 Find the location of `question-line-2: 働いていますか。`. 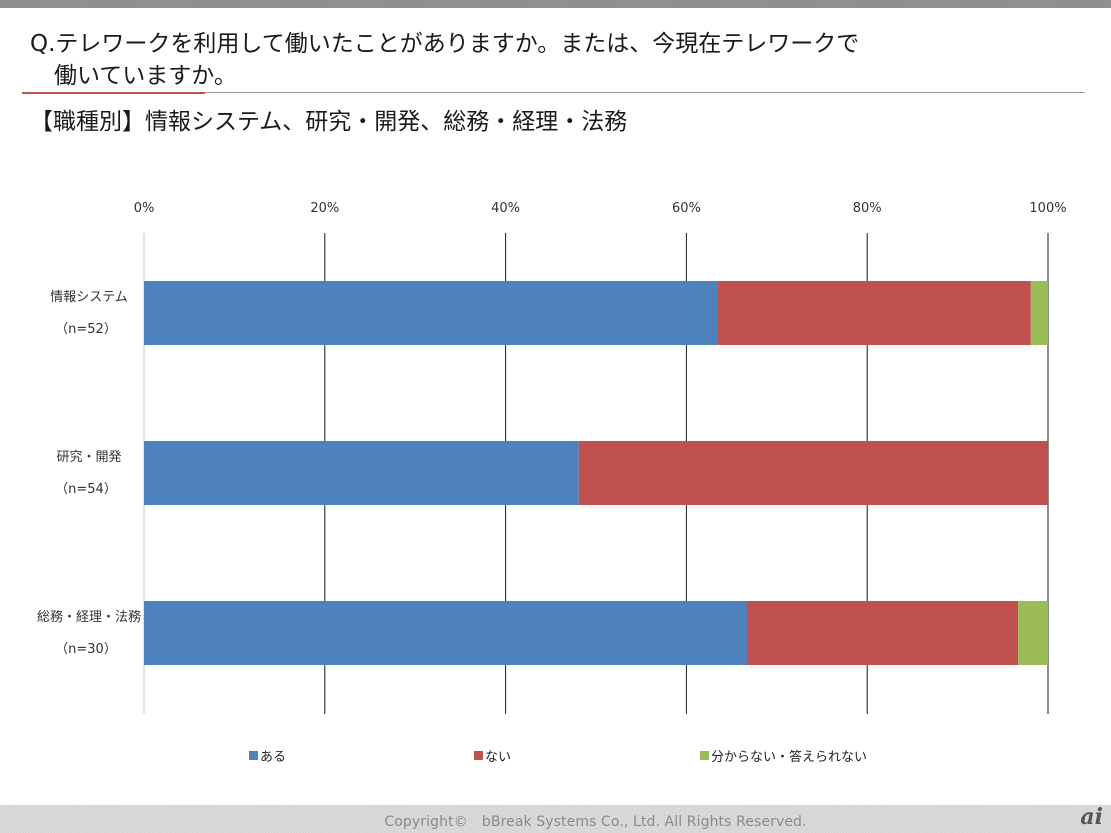

question-line-2: 働いていますか。 is located at coordinates (145, 76).